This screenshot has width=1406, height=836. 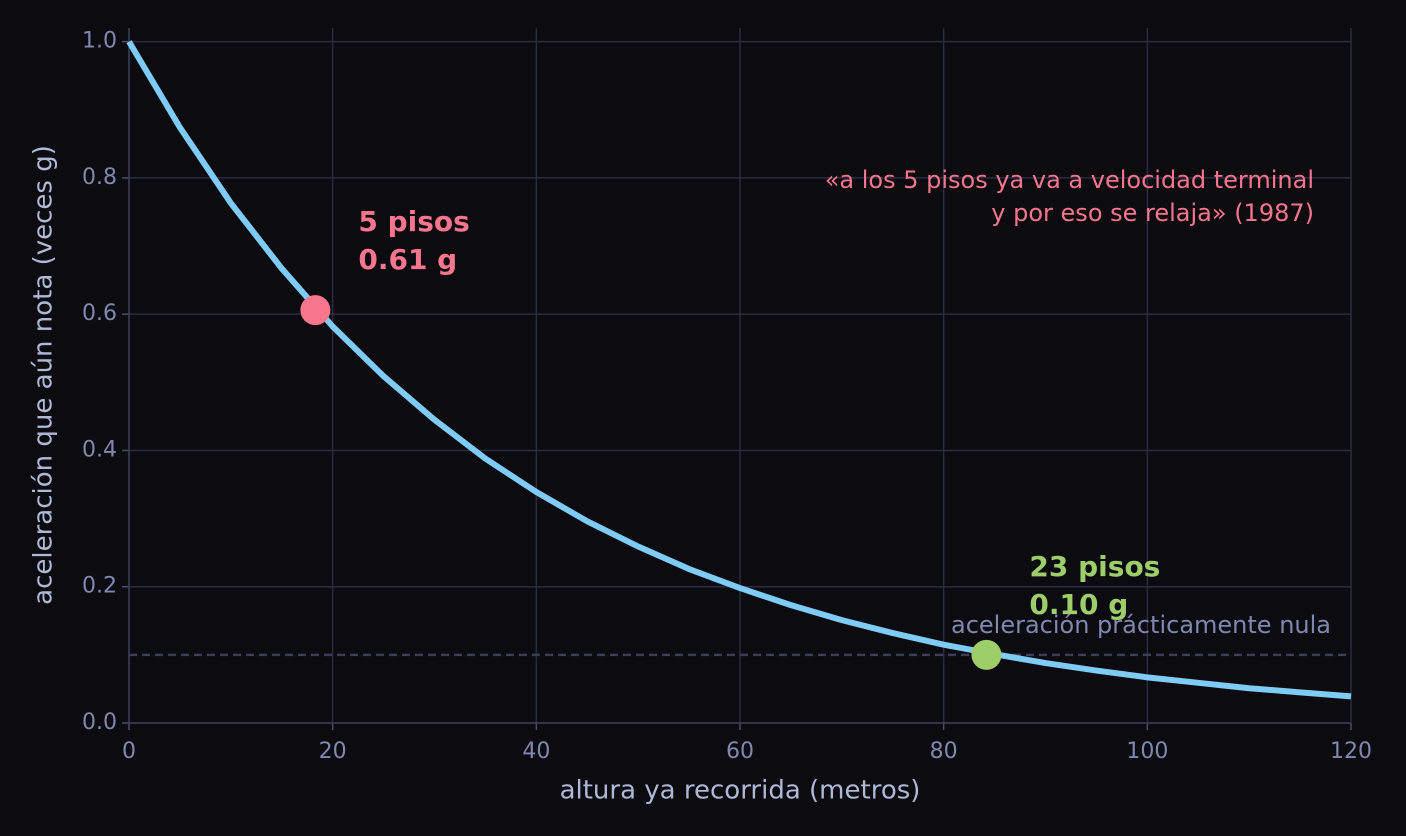 What do you see at coordinates (407, 259) in the screenshot?
I see `point-value-label: 0.61 g` at bounding box center [407, 259].